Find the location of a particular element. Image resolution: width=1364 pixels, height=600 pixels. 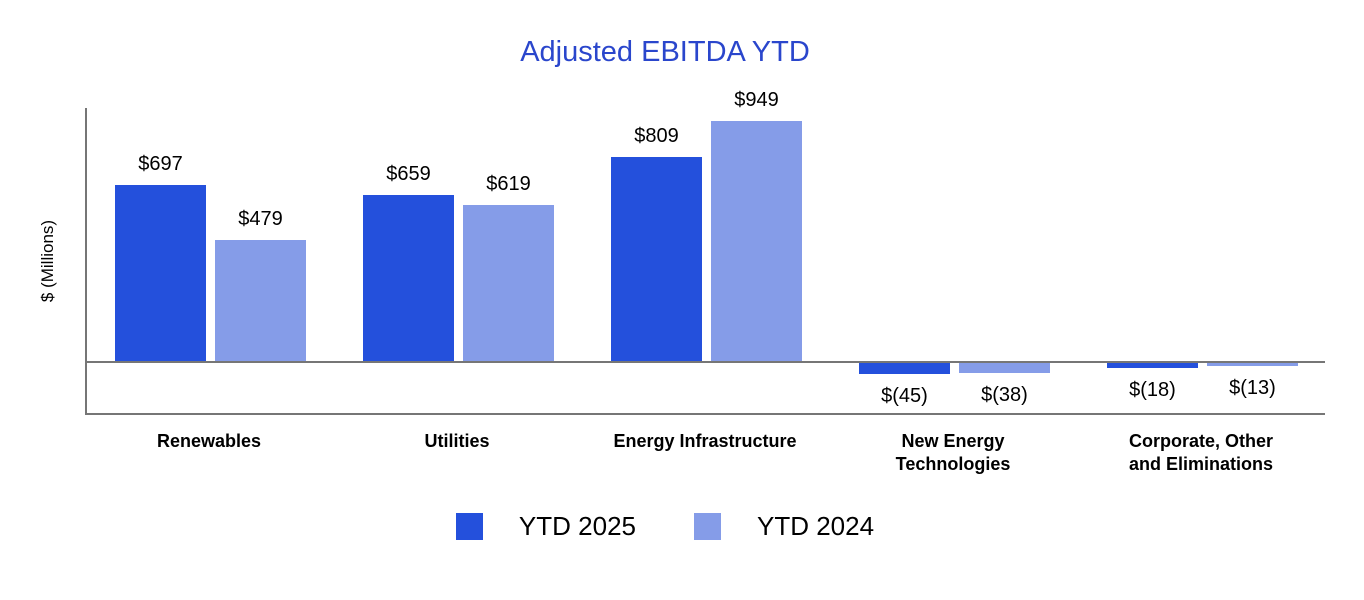

bar-value-label: $697 is located at coordinates (160, 164).